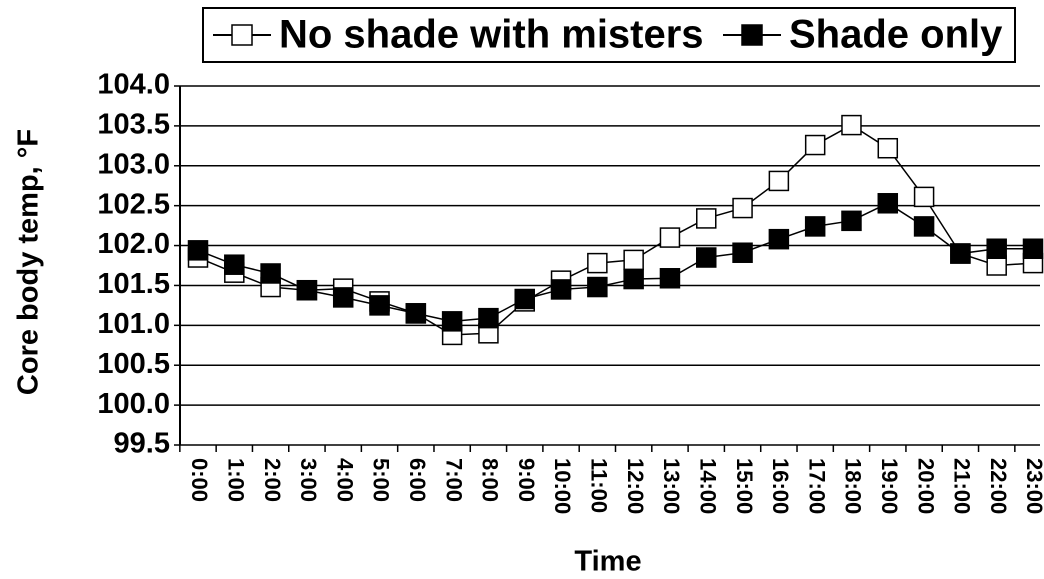  Describe the element at coordinates (816, 486) in the screenshot. I see `x-tick-label: 17:00` at that location.